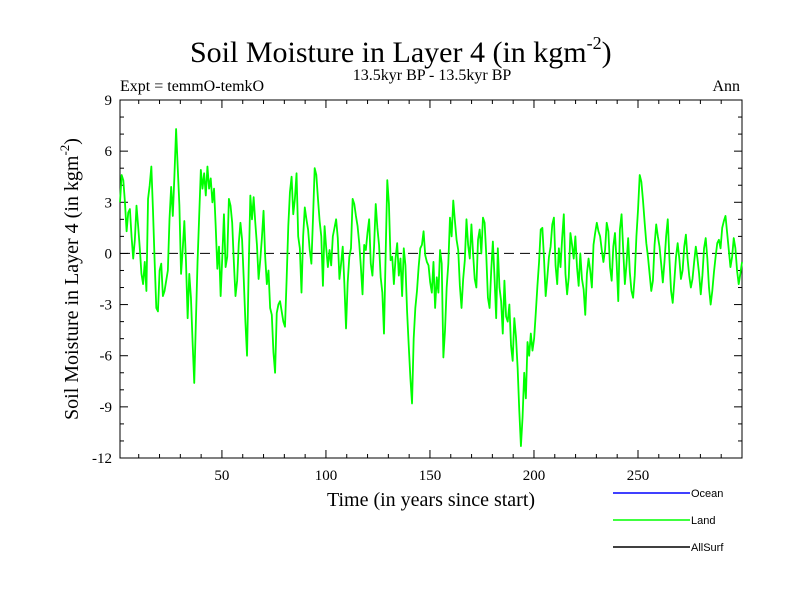  Describe the element at coordinates (401, 51) in the screenshot. I see `chart-title: Soil Moisture in Layer 4 (in kgm-2)` at that location.